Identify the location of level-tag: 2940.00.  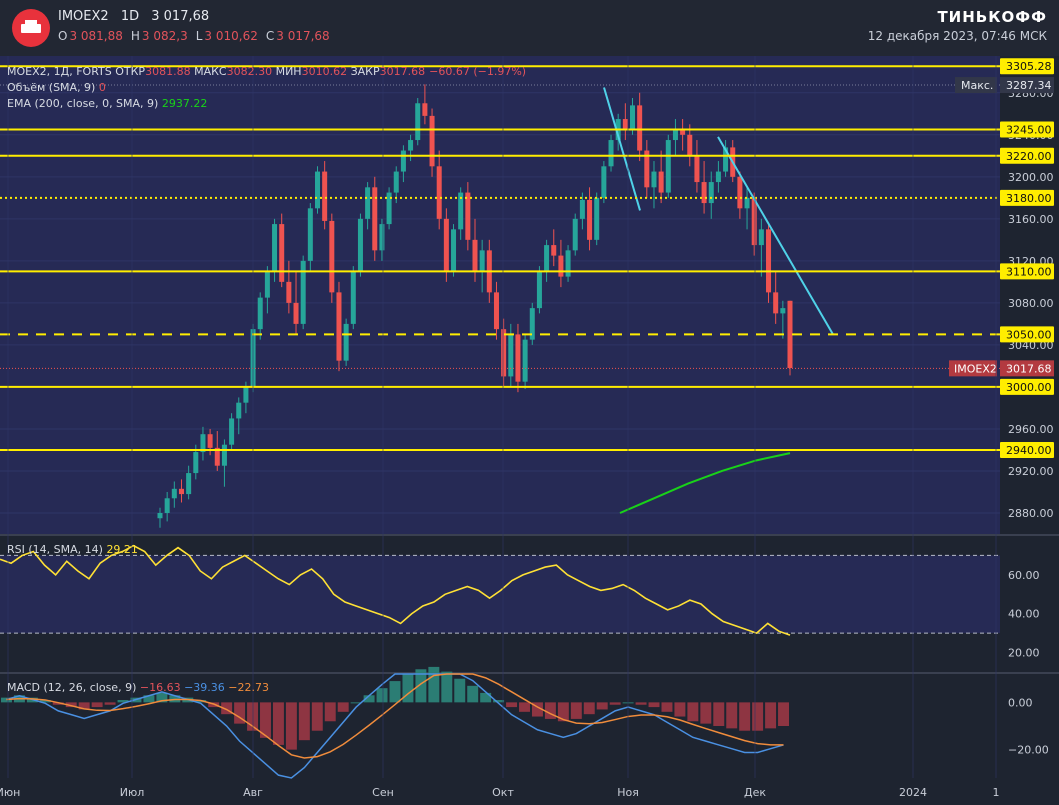
(1029, 450).